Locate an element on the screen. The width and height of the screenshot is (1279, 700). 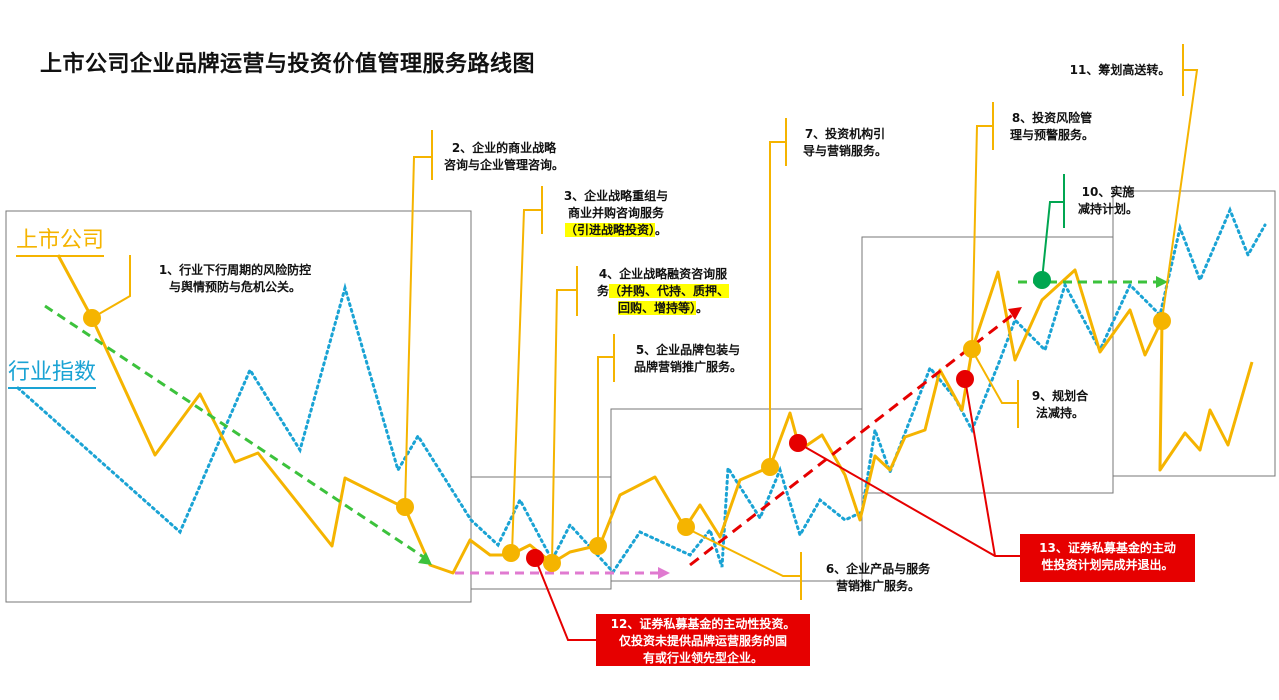
annotation-8: 8、投资风险管 理与预警服务。 is located at coordinates (1051, 126).